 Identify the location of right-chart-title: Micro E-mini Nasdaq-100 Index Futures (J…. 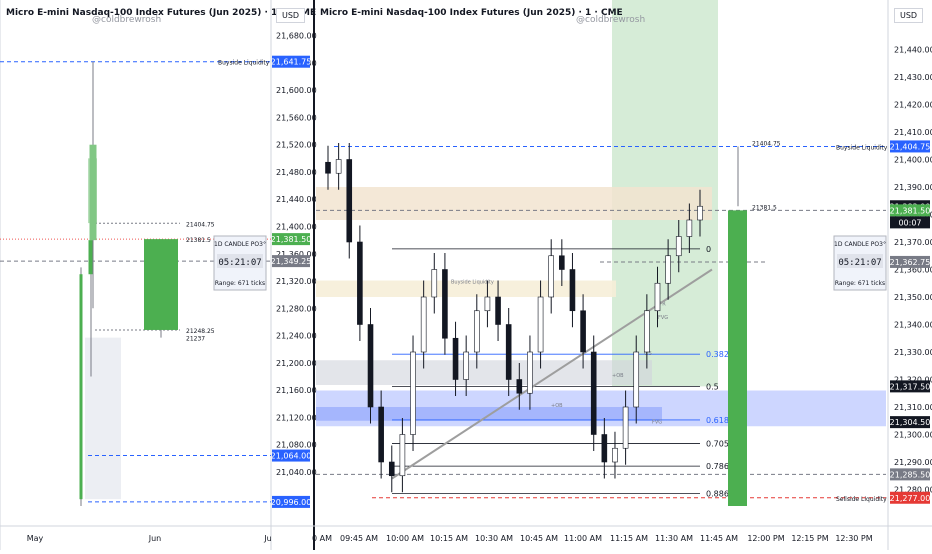
(471, 13).